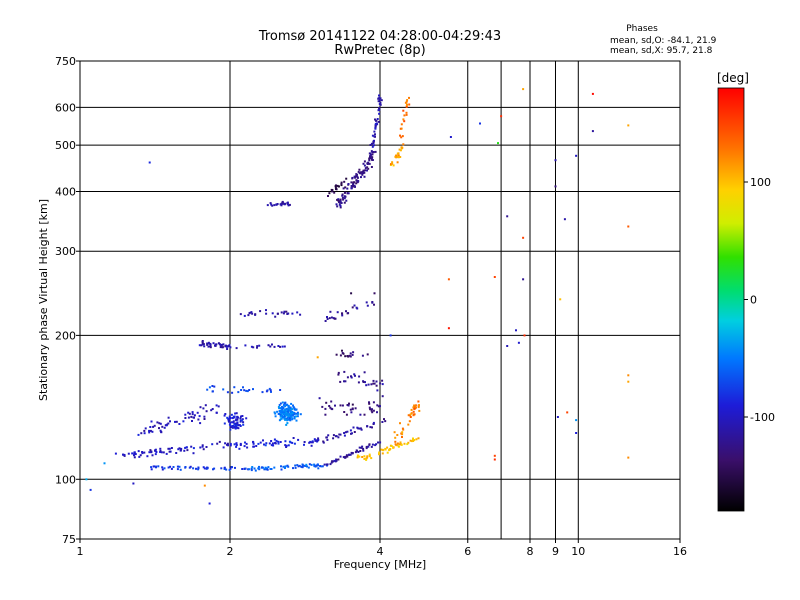 This screenshot has width=800, height=600. Describe the element at coordinates (65, 191) in the screenshot. I see `y-tick-label: 400` at that location.